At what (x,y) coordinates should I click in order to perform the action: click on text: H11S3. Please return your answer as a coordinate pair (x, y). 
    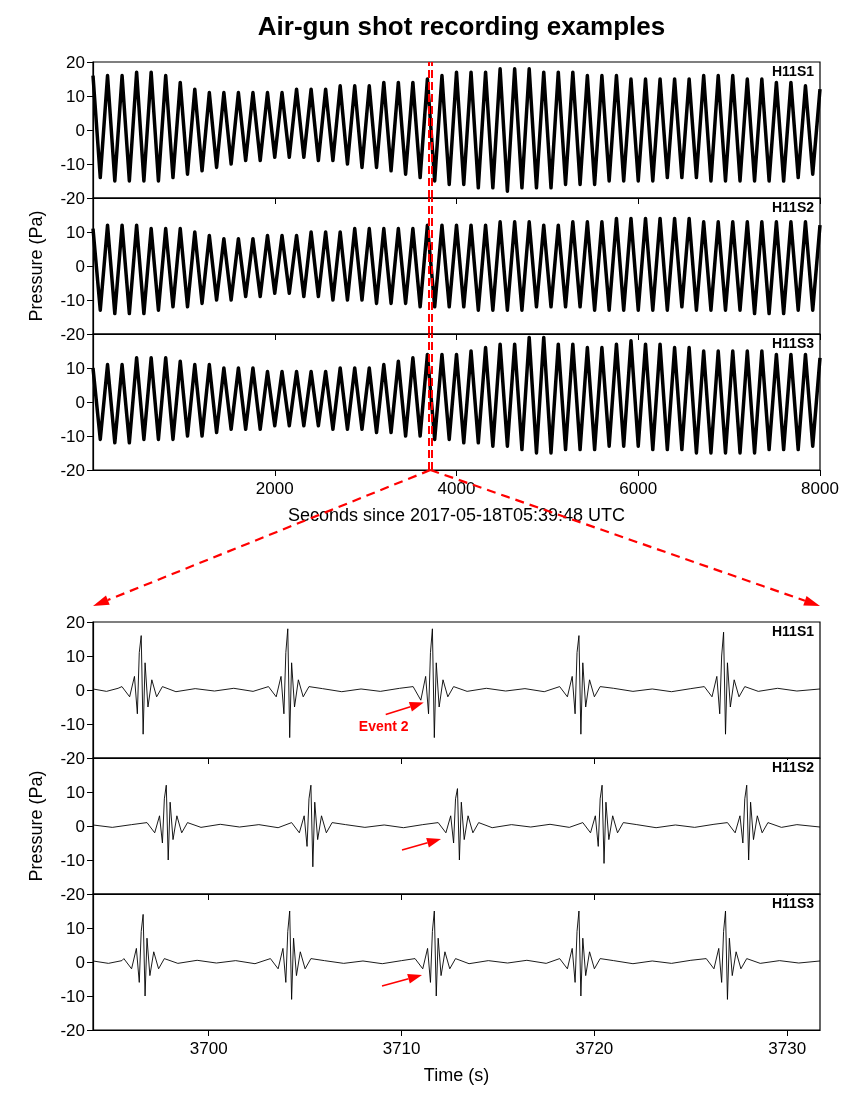
    Looking at the image, I should click on (793, 903).